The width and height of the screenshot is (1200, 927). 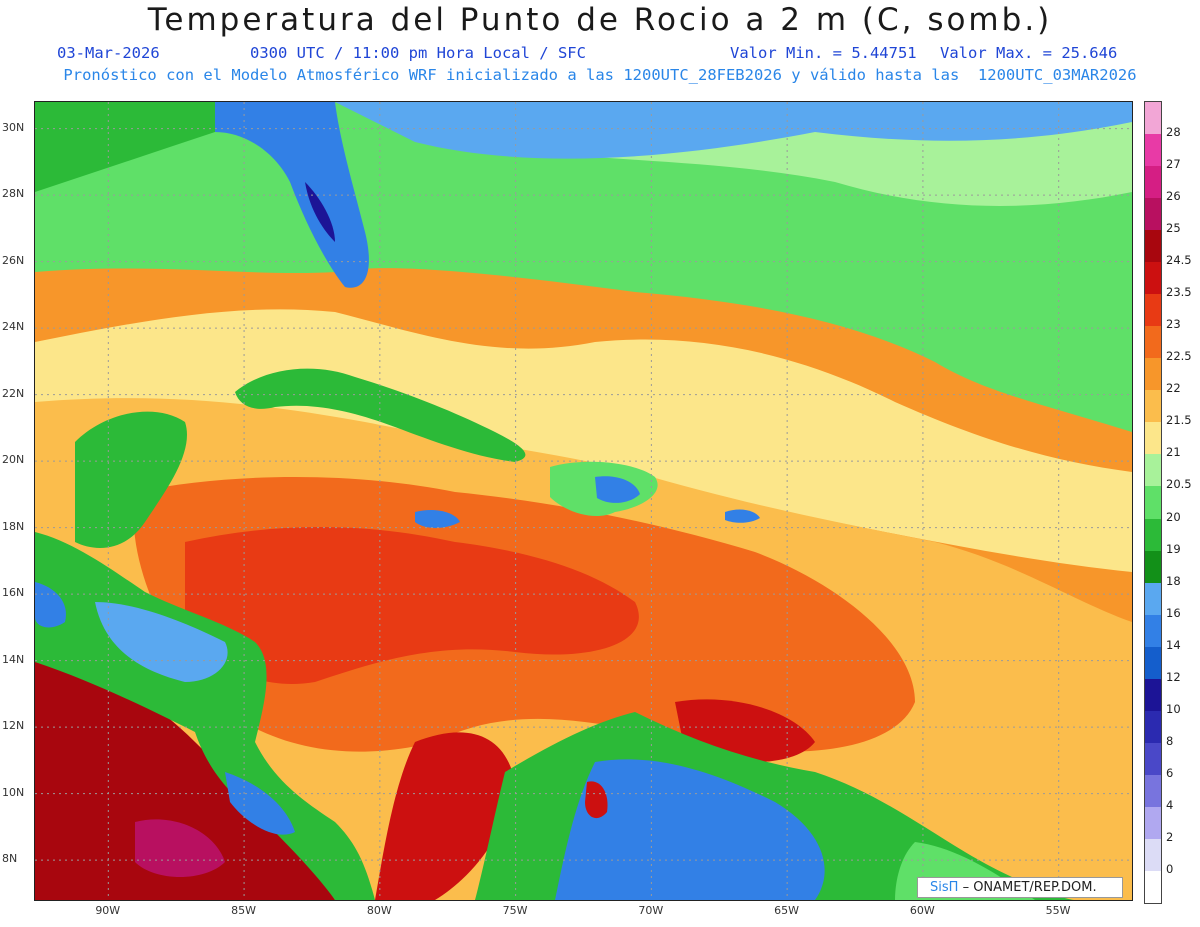 What do you see at coordinates (13, 327) in the screenshot?
I see `lat-tick-label: 24N` at bounding box center [13, 327].